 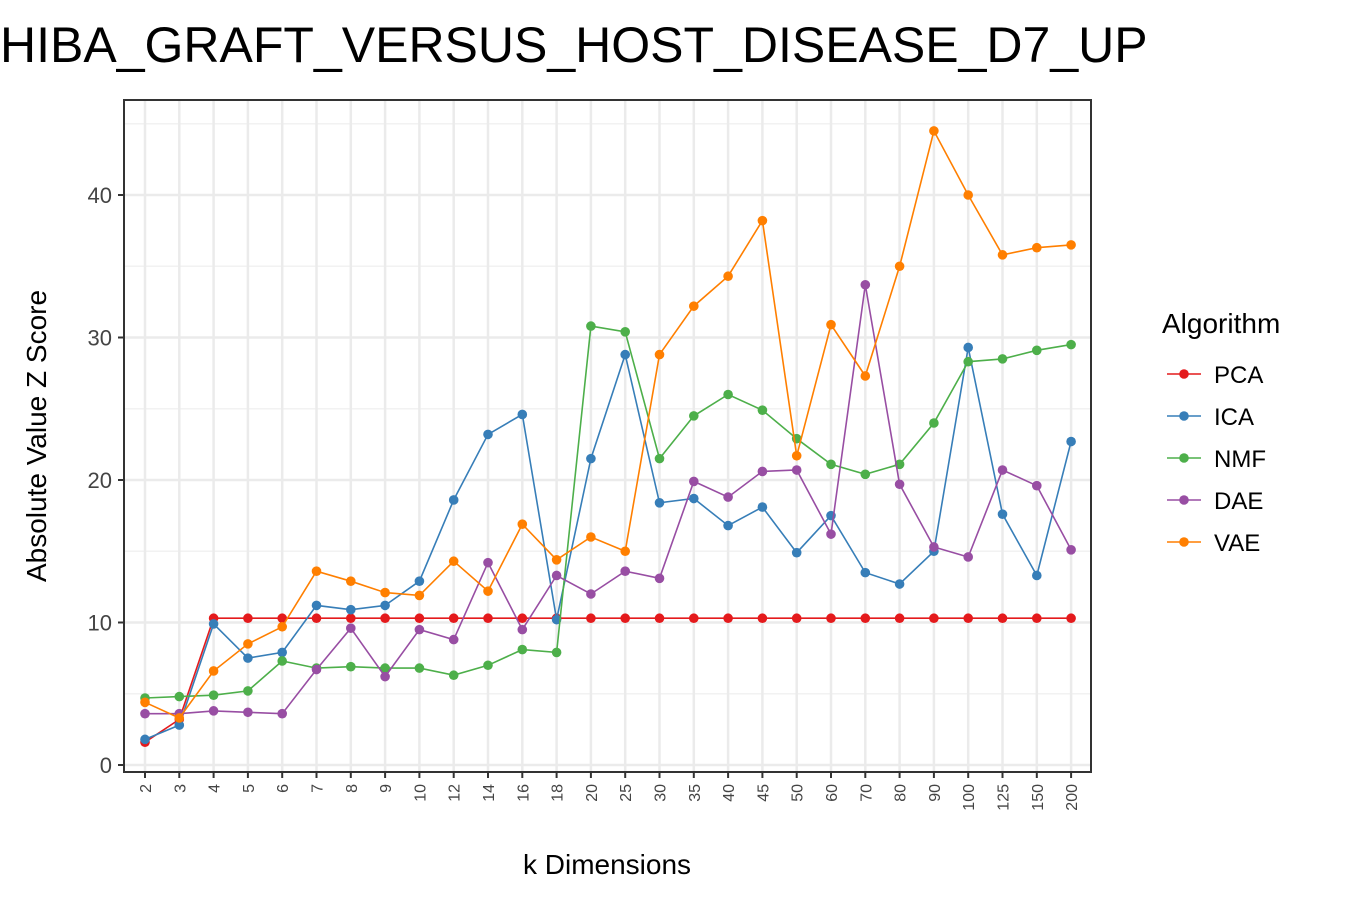 What do you see at coordinates (1004, 797) in the screenshot?
I see `x-tick-label: 125` at bounding box center [1004, 797].